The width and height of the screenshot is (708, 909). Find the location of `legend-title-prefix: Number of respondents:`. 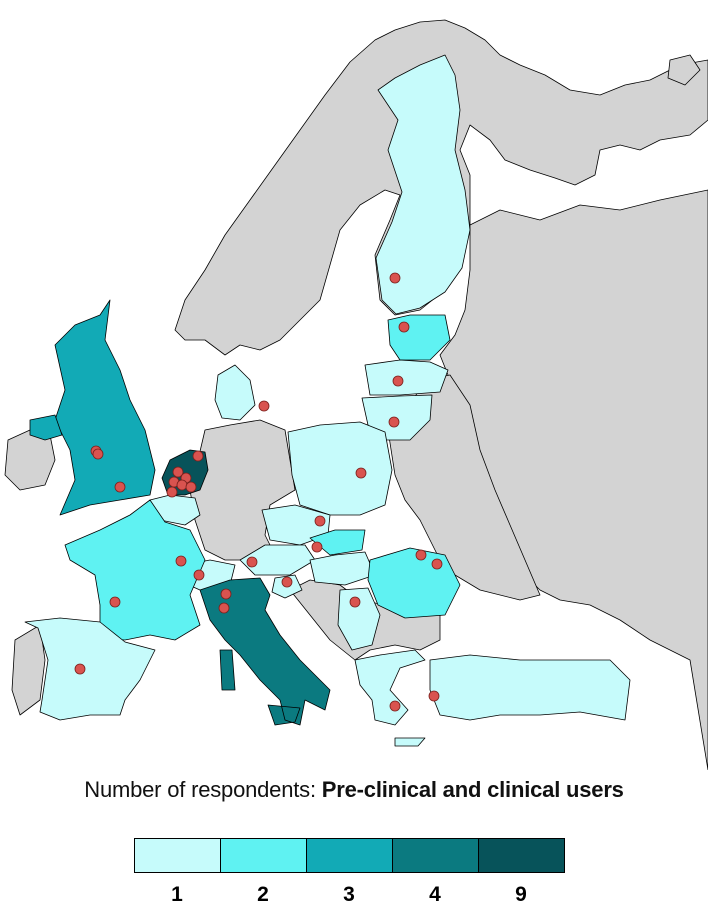

legend-title-prefix: Number of respondents: is located at coordinates (203, 789).